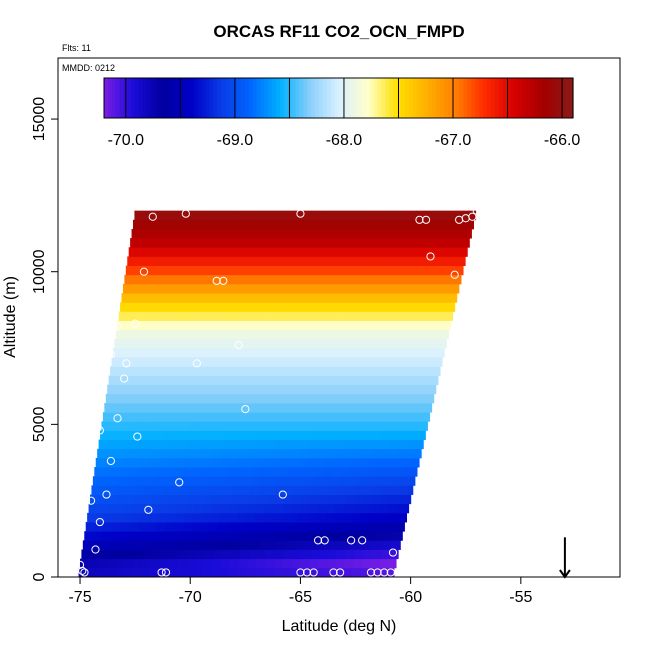 This screenshot has height=650, width=650. Describe the element at coordinates (338, 98) in the screenshot. I see `colorbar-frame` at that location.